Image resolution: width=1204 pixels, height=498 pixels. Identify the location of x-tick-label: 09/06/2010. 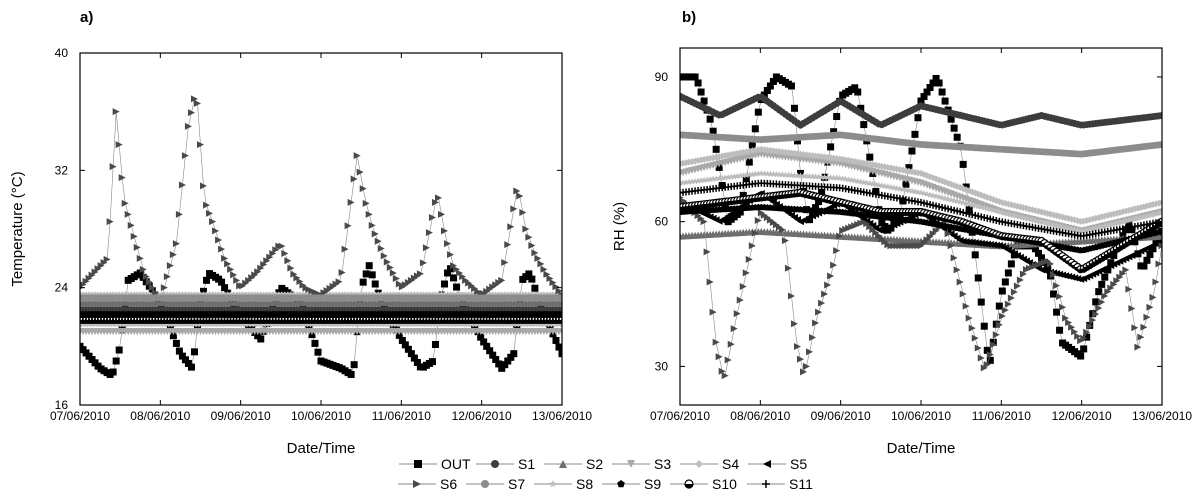
(841, 416).